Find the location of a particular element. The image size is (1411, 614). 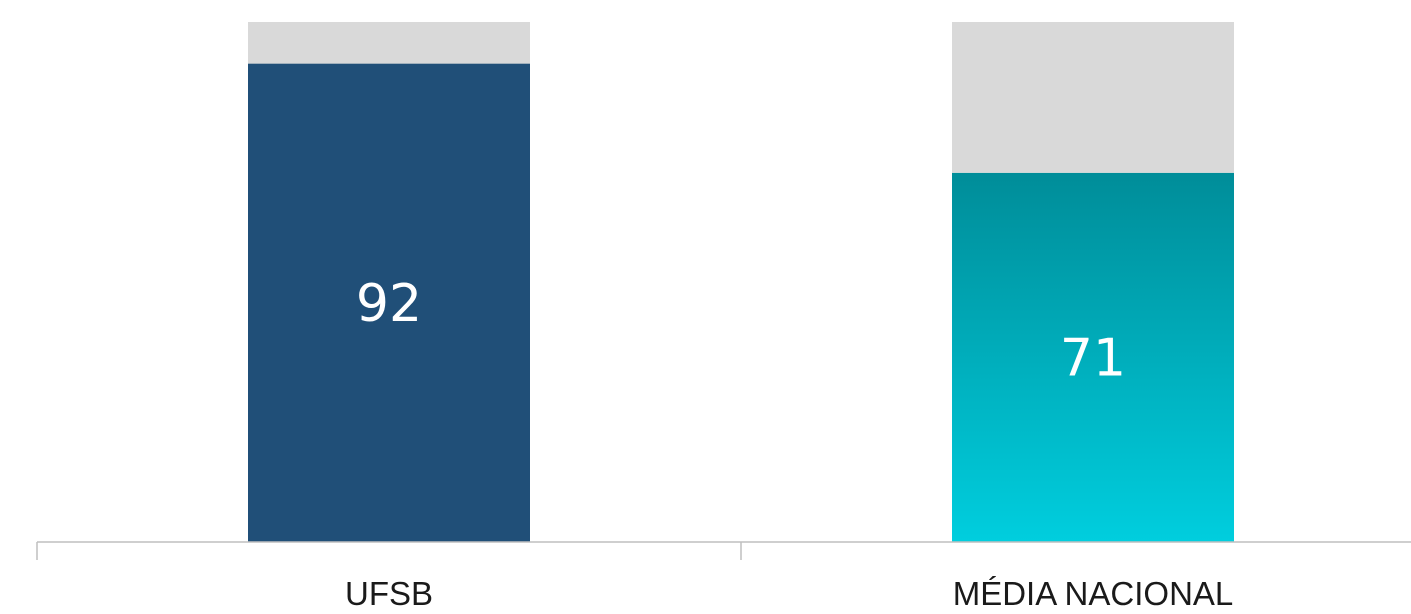

data-label-ufsb: 92 is located at coordinates (389, 304).